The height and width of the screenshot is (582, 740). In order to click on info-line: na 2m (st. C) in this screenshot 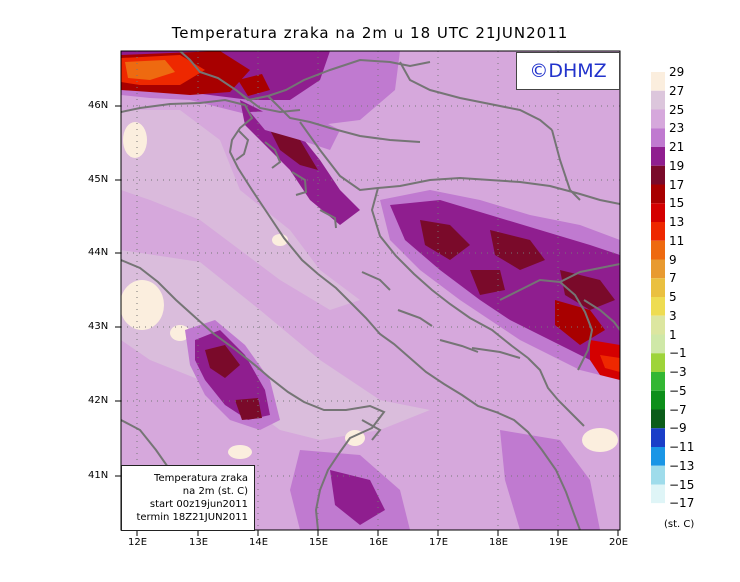, I will do `click(215, 491)`.